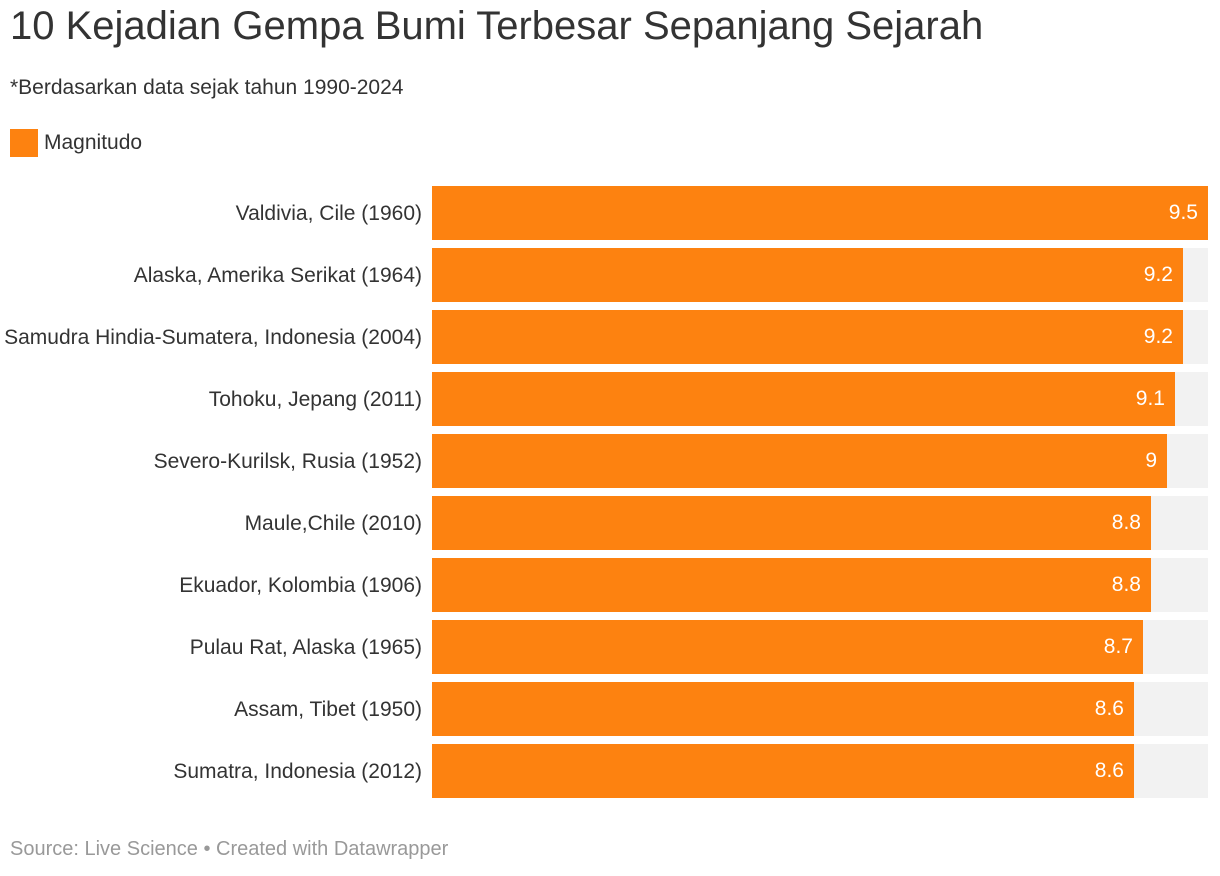 This screenshot has width=1220, height=876. I want to click on bar-track: 8.7, so click(820, 647).